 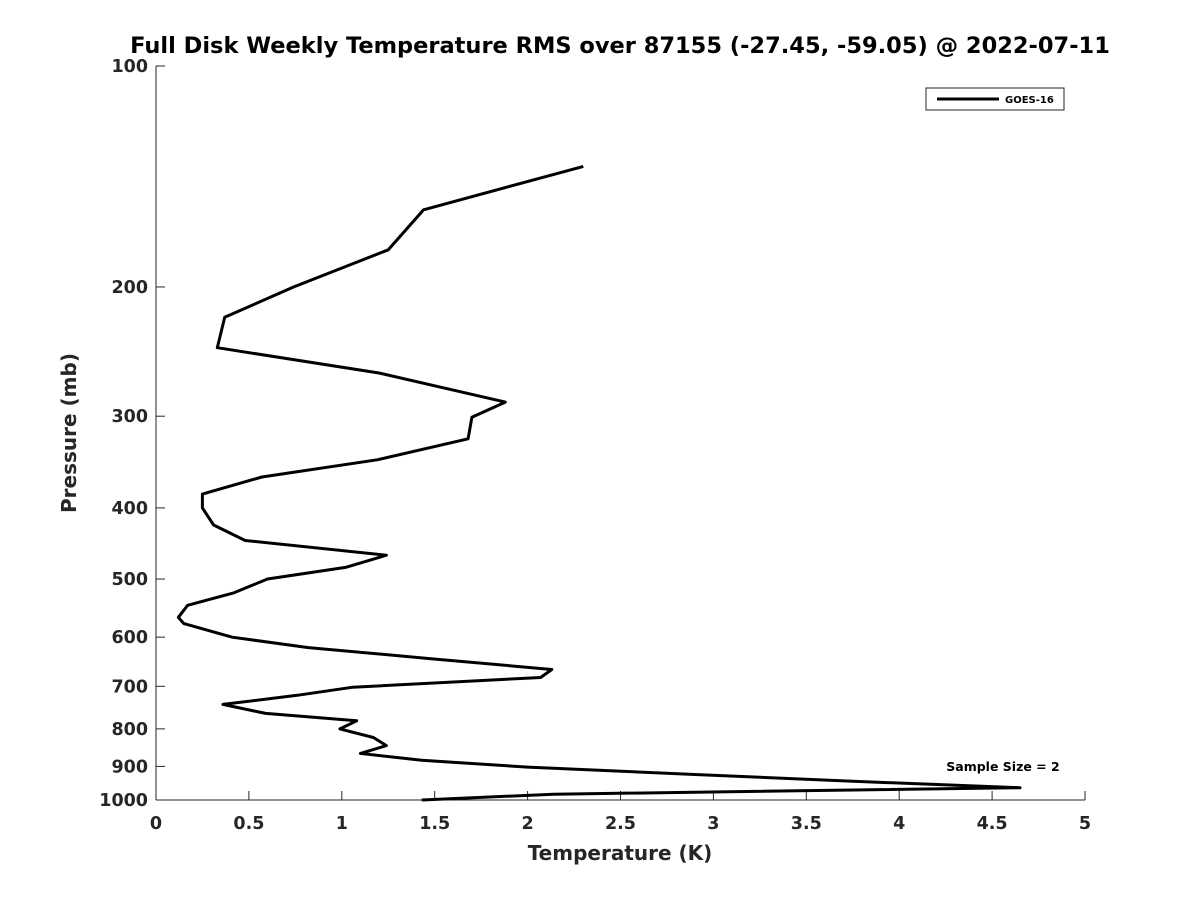 I want to click on x-tick-label: 1, so click(x=342, y=824).